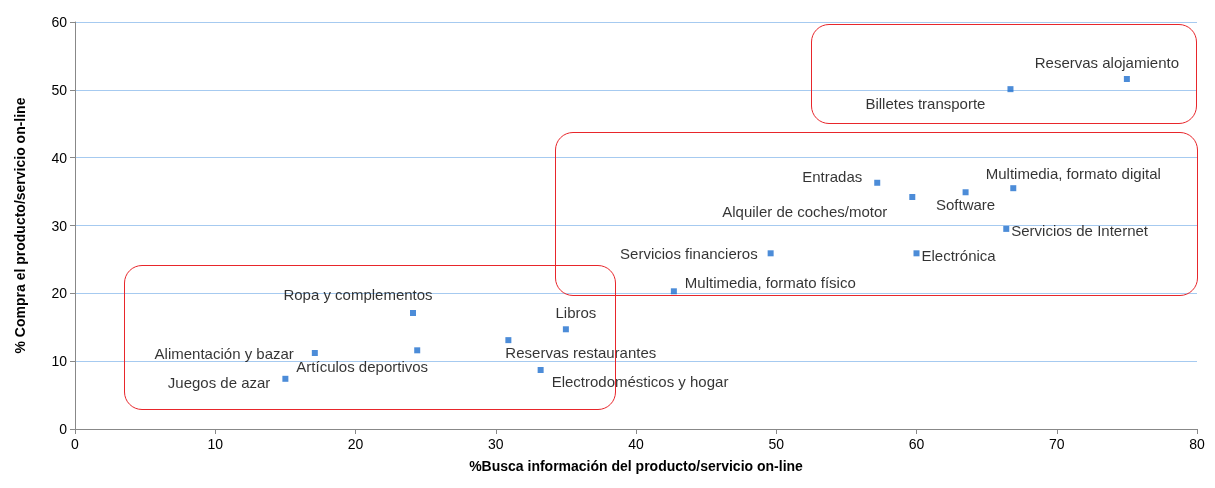  What do you see at coordinates (495, 444) in the screenshot?
I see `x-tick-label: 30` at bounding box center [495, 444].